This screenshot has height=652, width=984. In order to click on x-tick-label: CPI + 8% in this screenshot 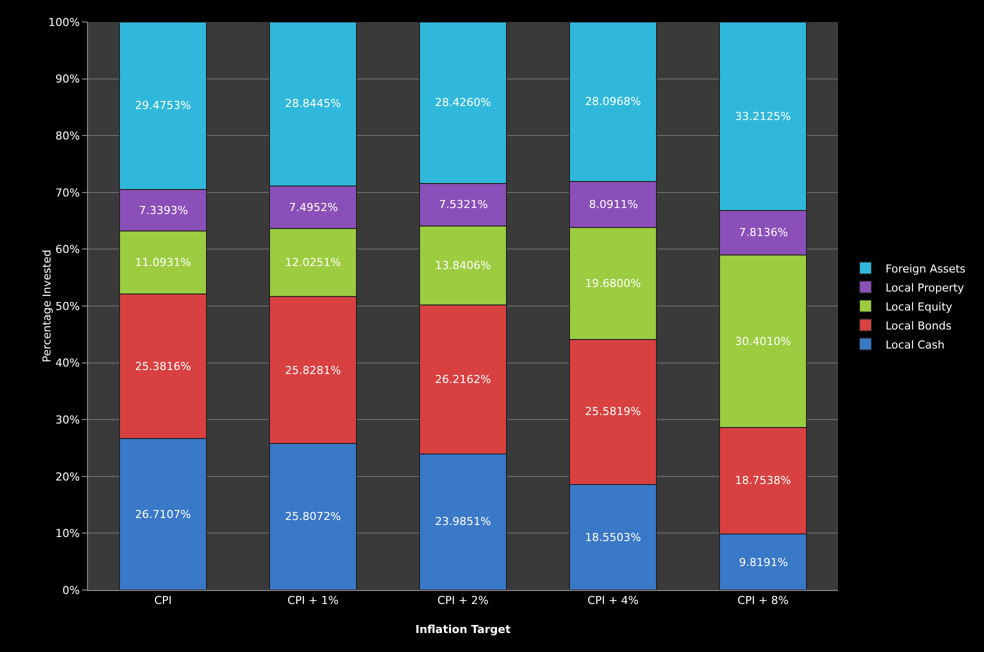, I will do `click(763, 601)`.